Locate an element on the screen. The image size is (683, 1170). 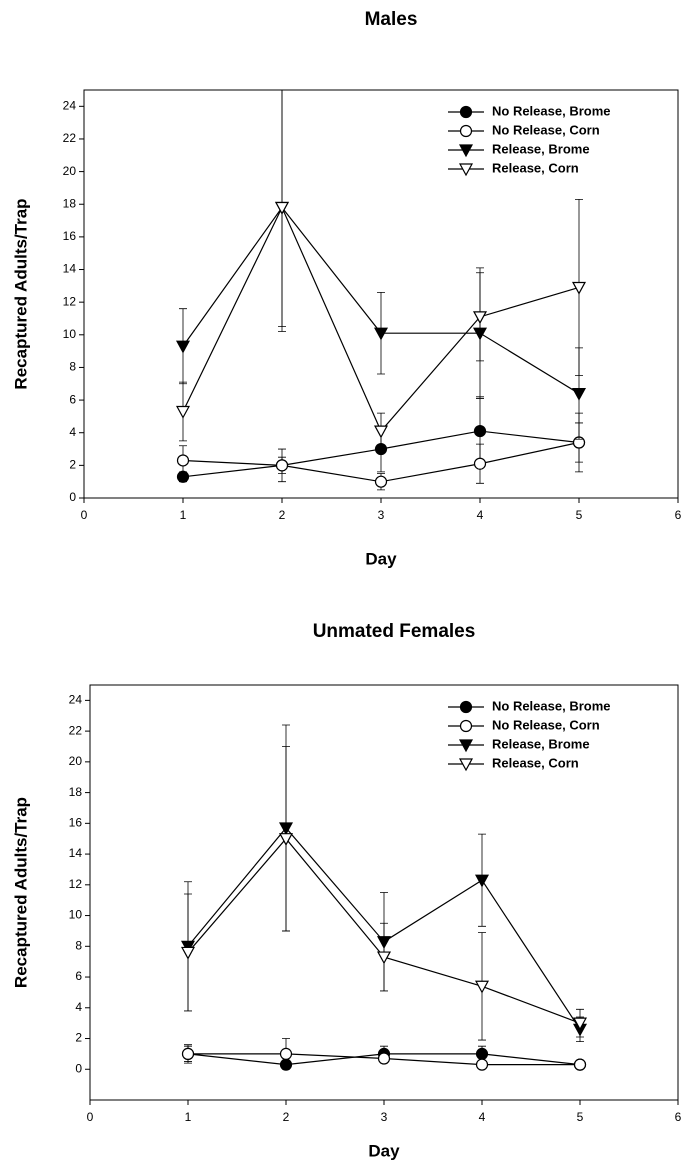
chart-title: Unmated Females is located at coordinates (394, 631).